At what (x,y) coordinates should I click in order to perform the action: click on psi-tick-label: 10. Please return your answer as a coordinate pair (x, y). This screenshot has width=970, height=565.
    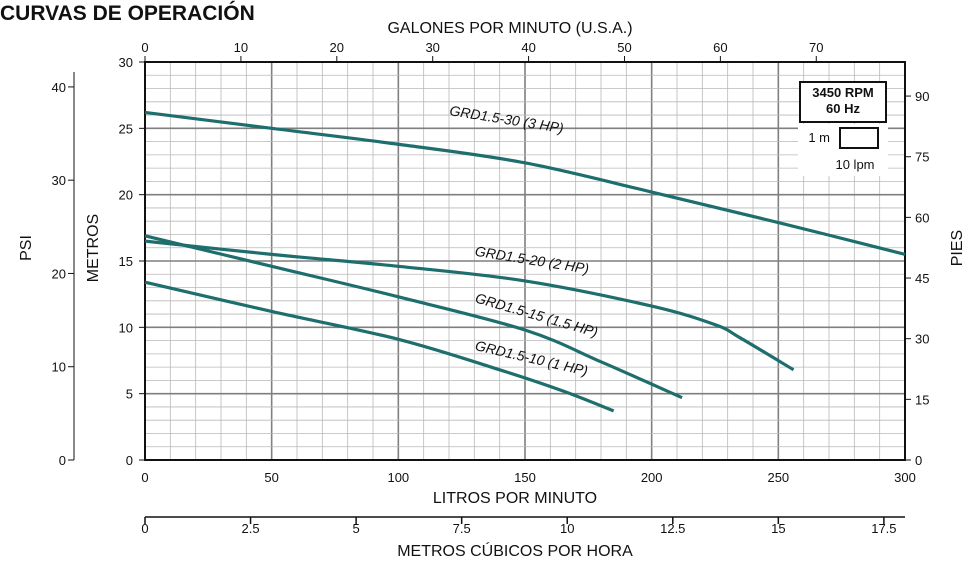
    Looking at the image, I should click on (59, 367).